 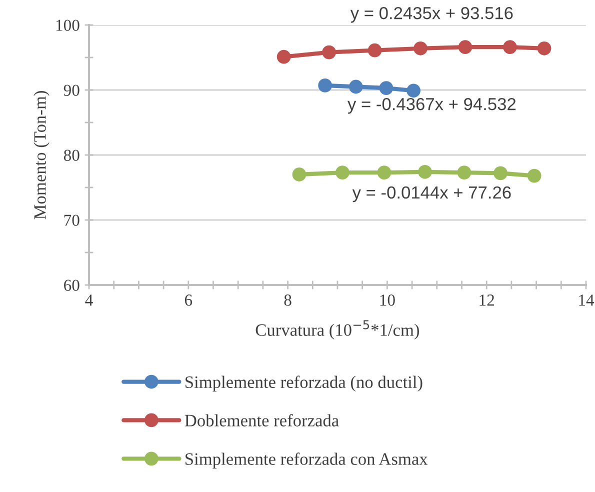 What do you see at coordinates (72, 155) in the screenshot?
I see `y-tick-label: 80` at bounding box center [72, 155].